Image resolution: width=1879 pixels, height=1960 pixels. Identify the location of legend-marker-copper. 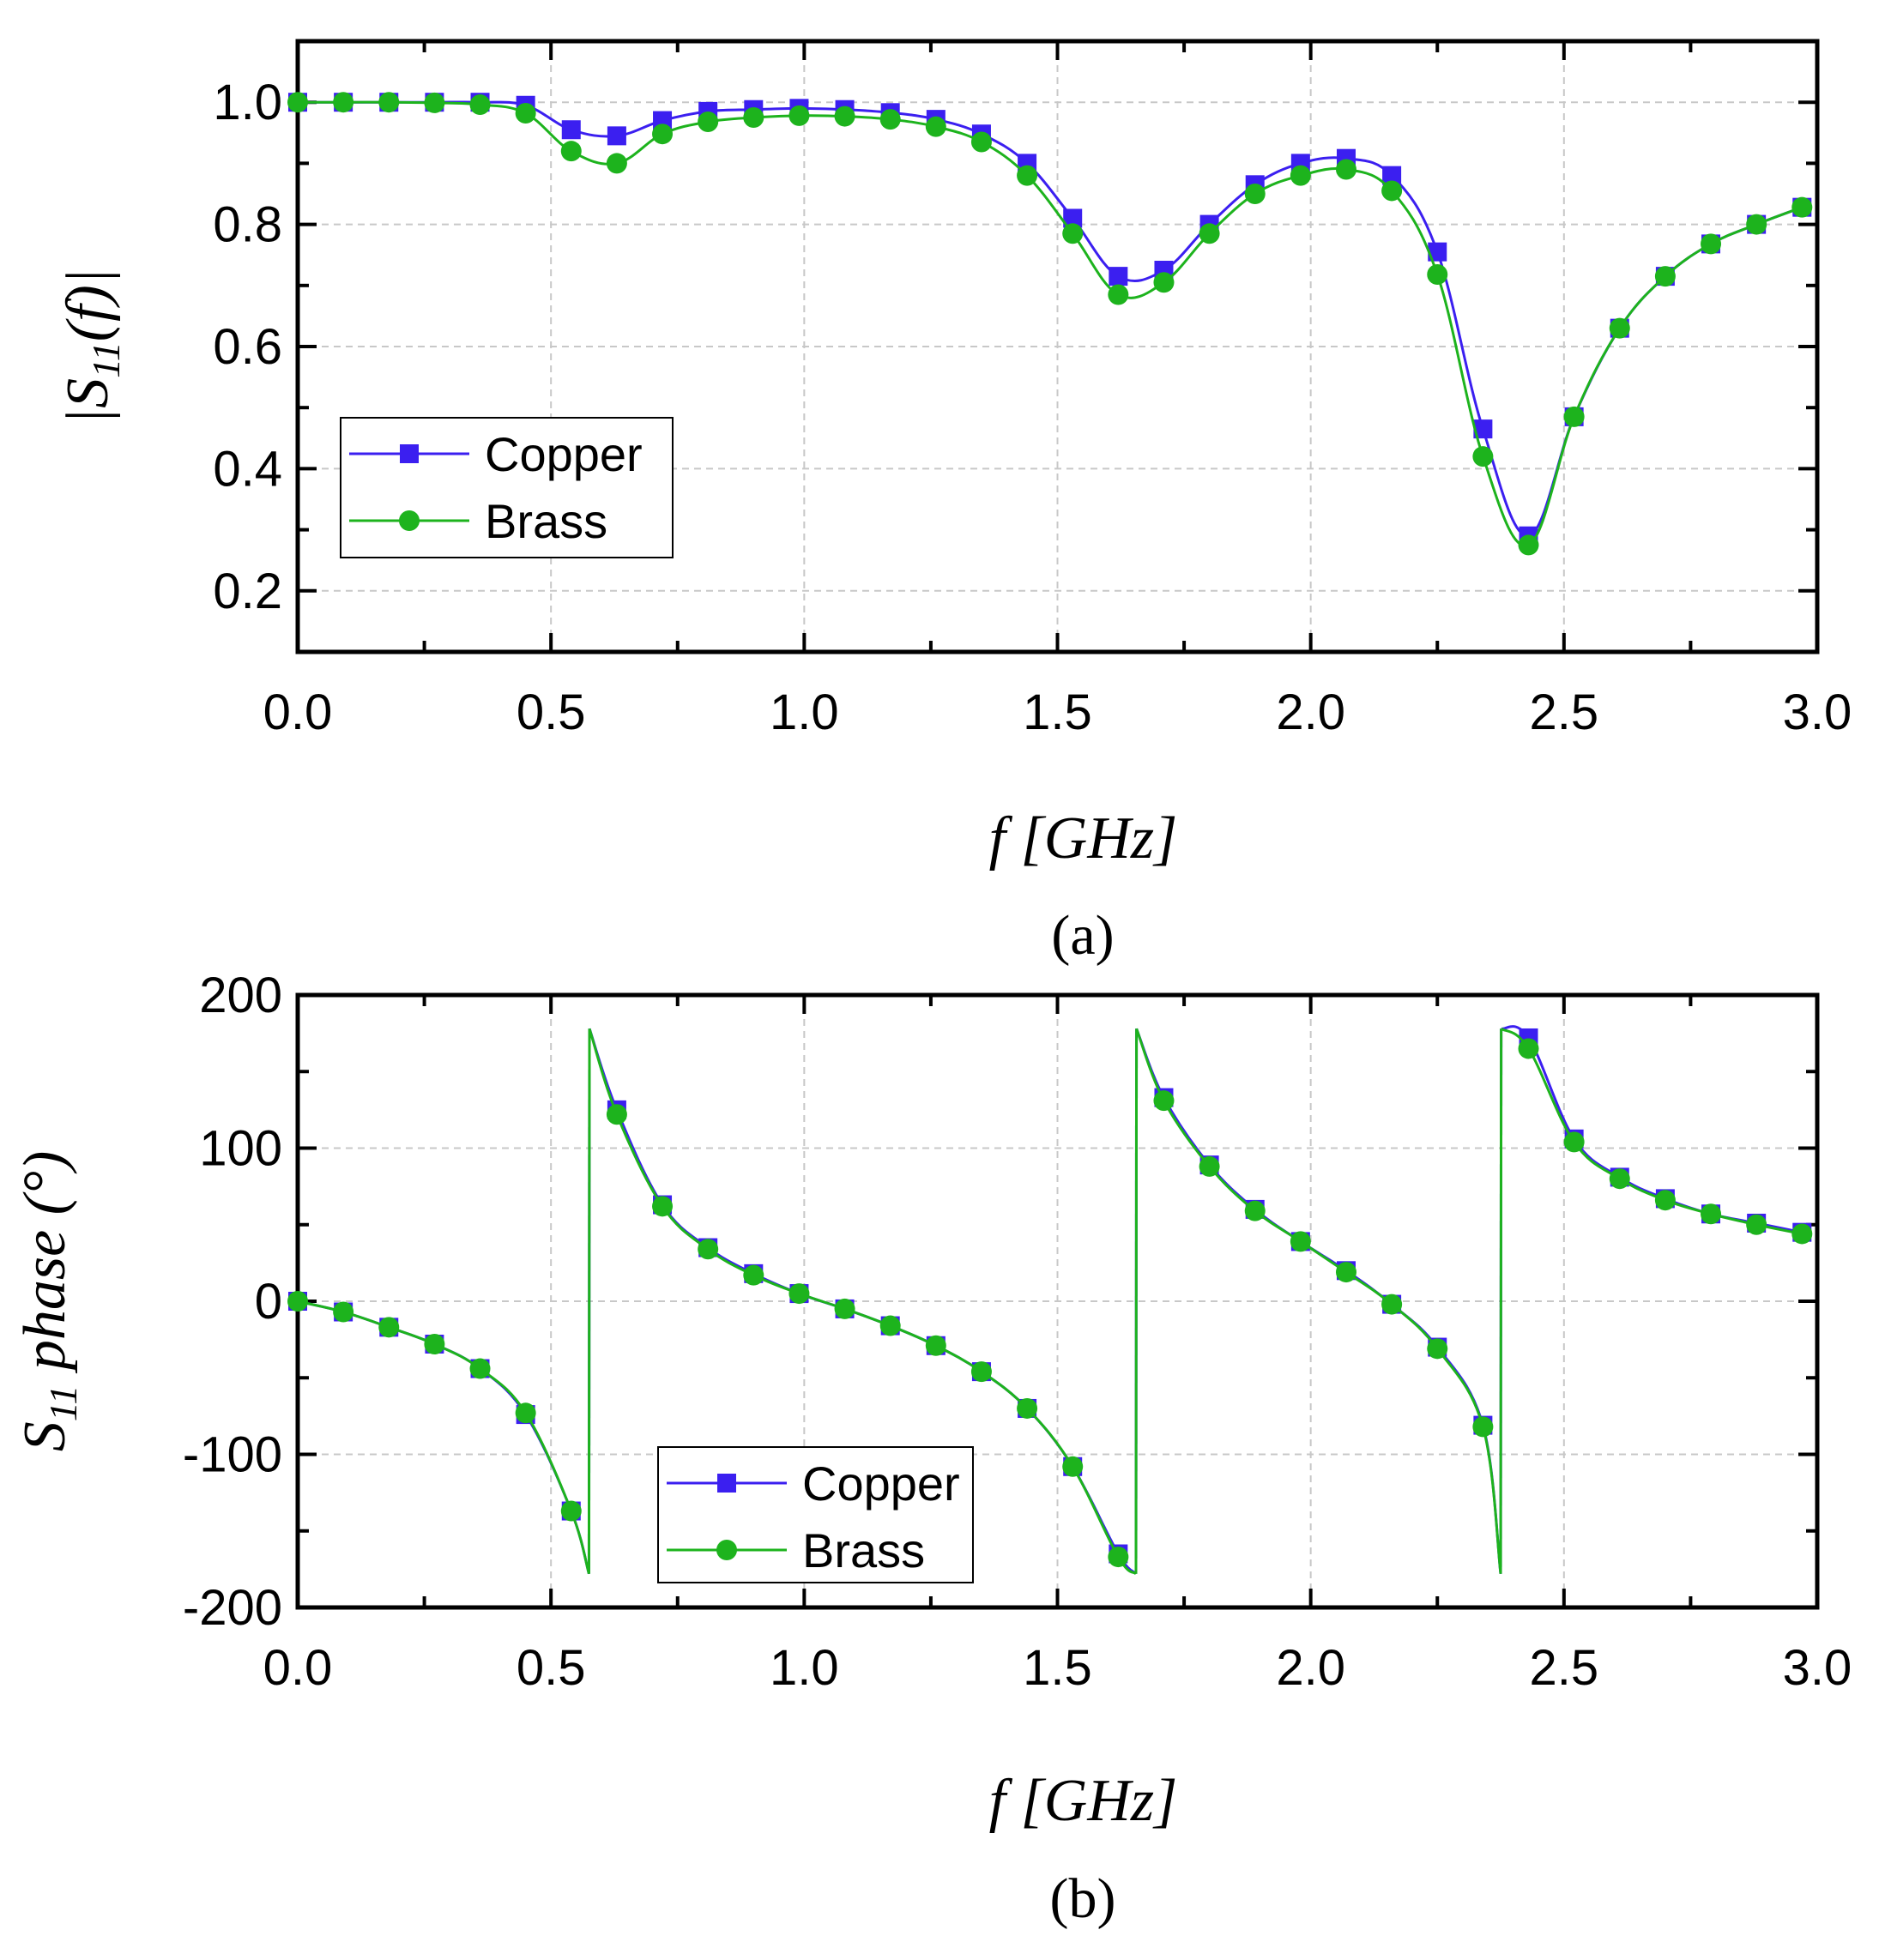
(727, 1484).